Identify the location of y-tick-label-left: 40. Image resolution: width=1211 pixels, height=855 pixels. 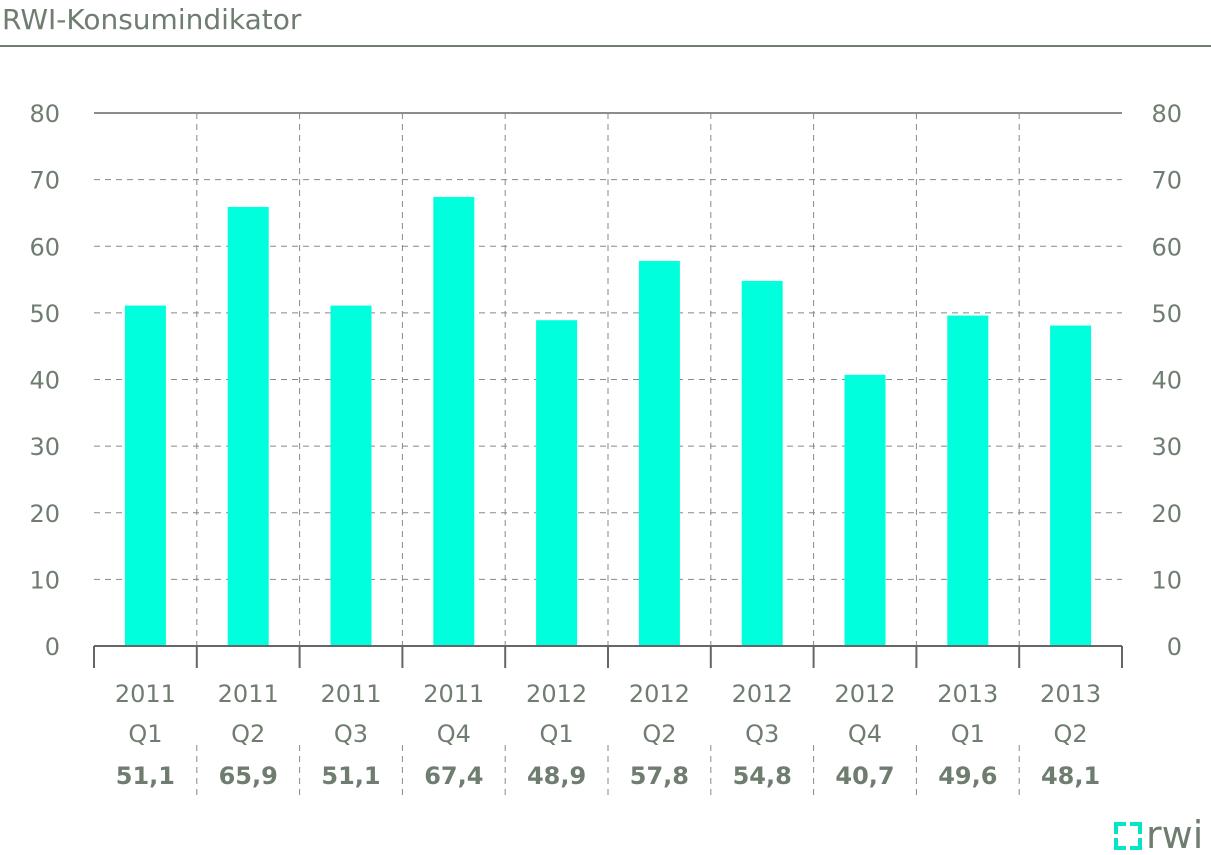
(44, 381).